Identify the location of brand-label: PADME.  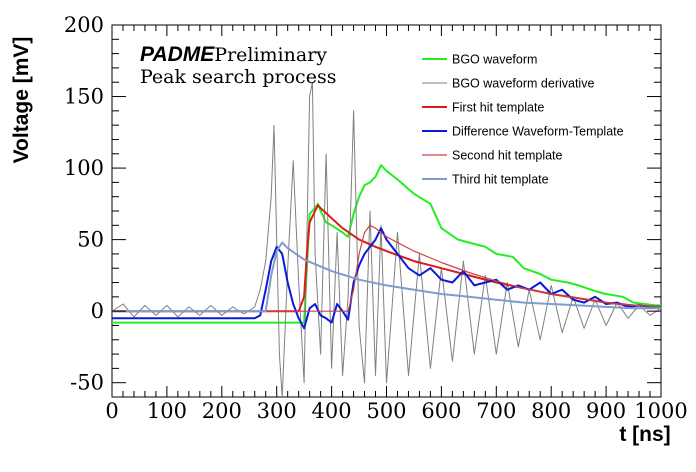
(177, 54).